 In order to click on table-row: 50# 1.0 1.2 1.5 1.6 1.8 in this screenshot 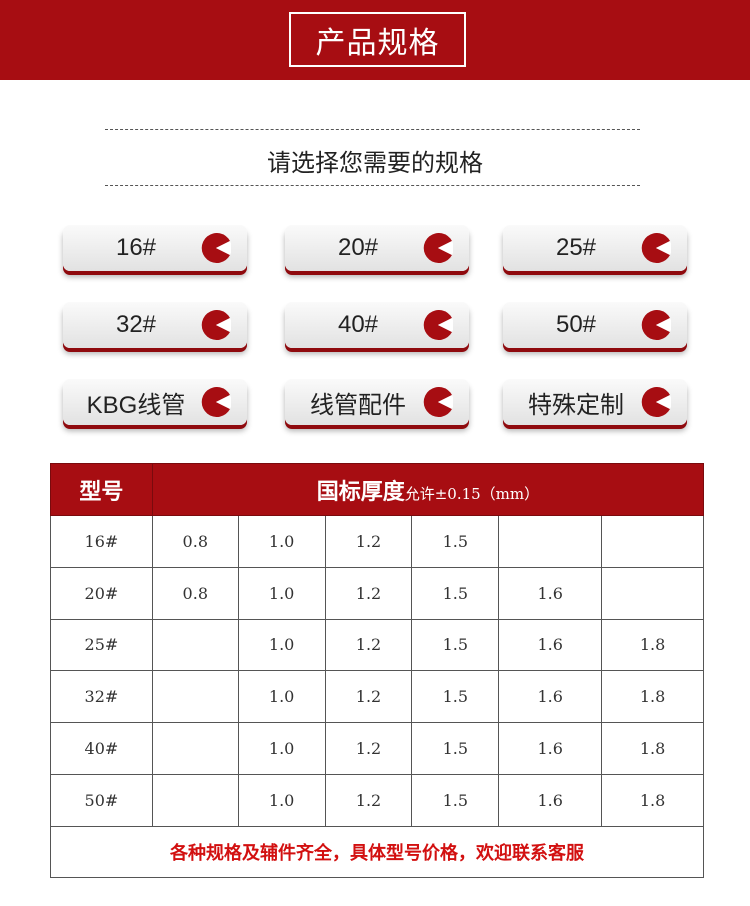, I will do `click(377, 800)`.